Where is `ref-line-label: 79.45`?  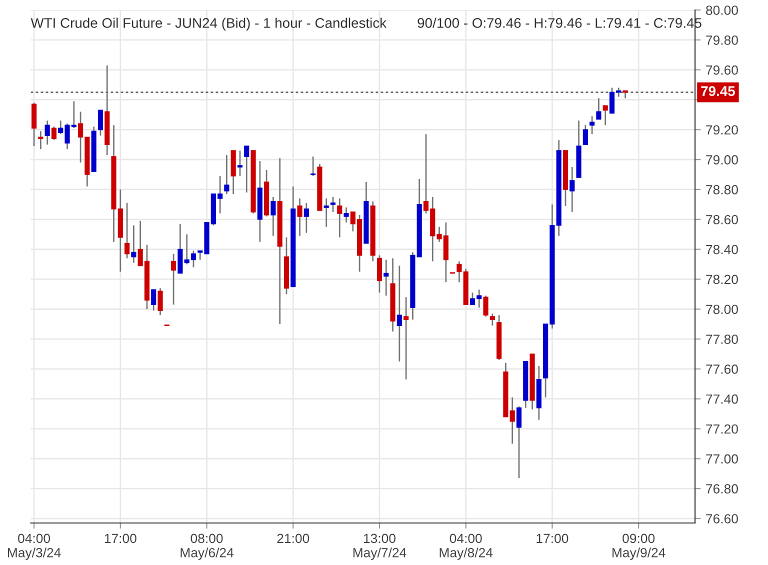
ref-line-label: 79.45 is located at coordinates (718, 91).